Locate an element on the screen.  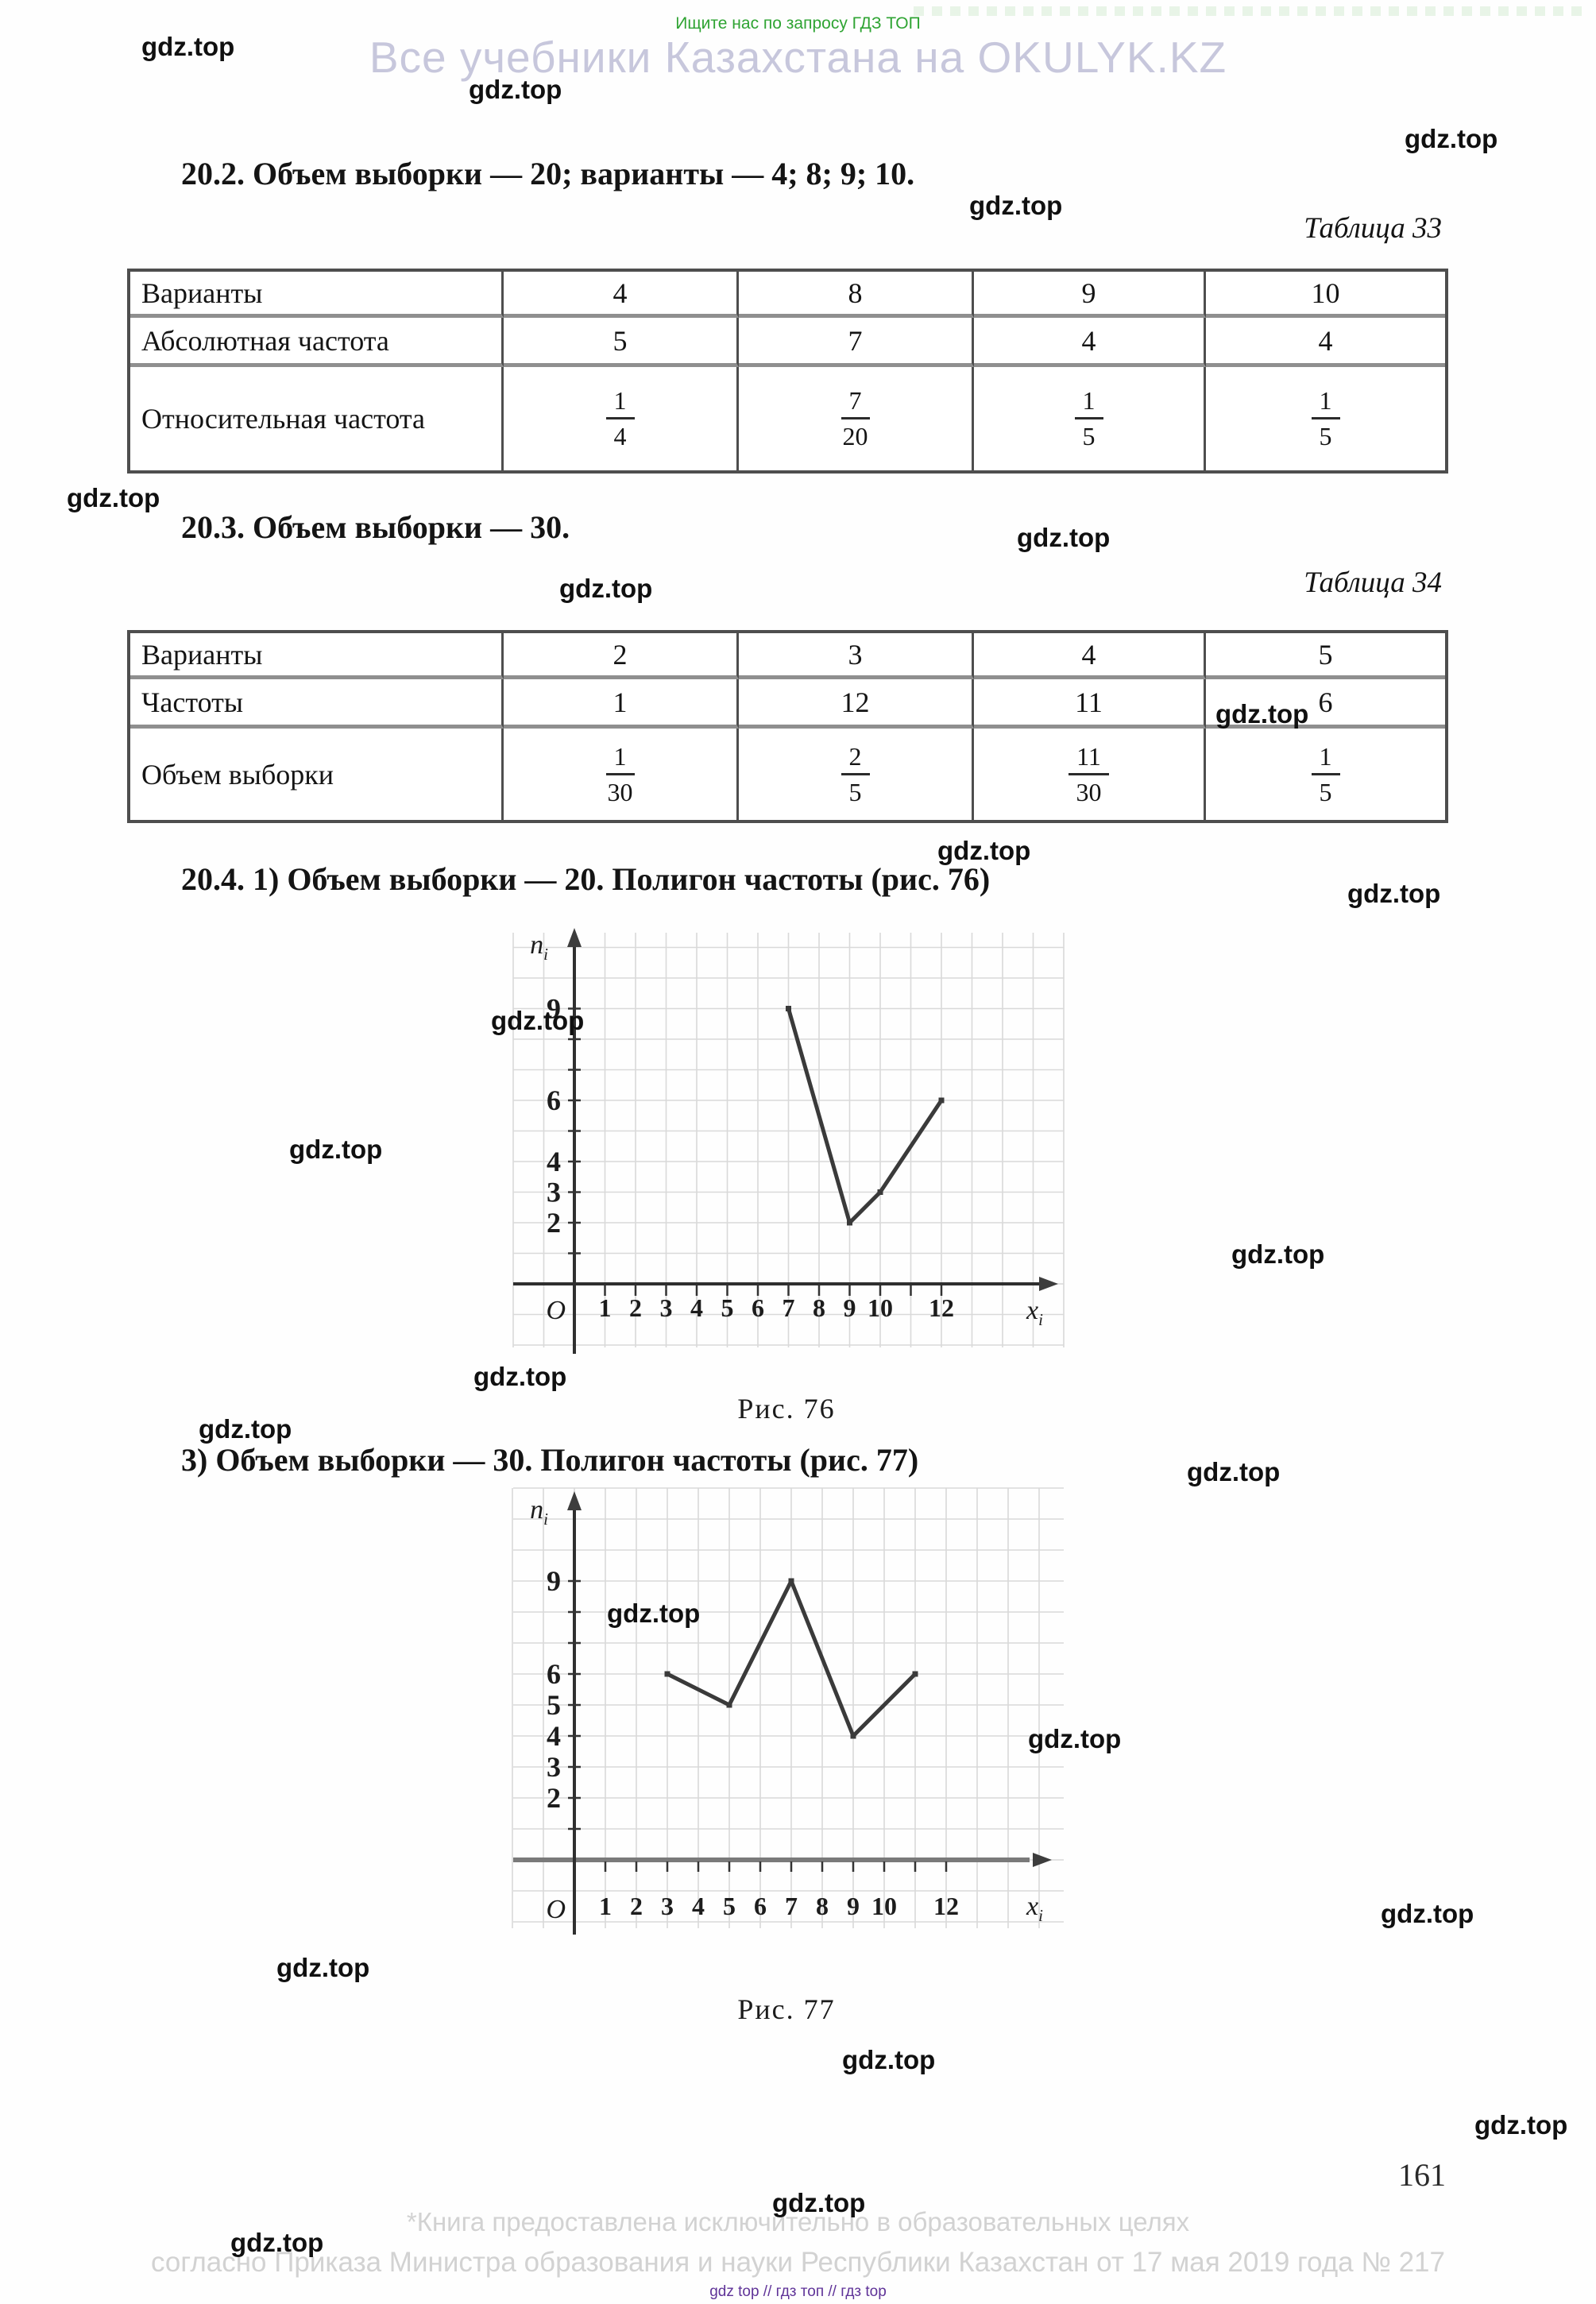
heading-20-3: 20.3. Объем выборки — 30. is located at coordinates (375, 527).